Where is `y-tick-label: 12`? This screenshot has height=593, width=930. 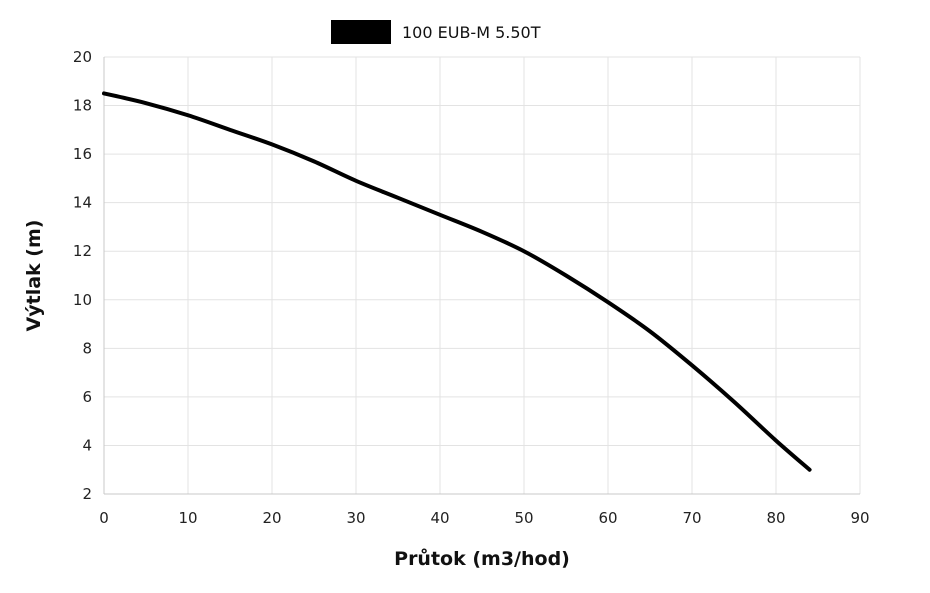
y-tick-label: 12 is located at coordinates (82, 251).